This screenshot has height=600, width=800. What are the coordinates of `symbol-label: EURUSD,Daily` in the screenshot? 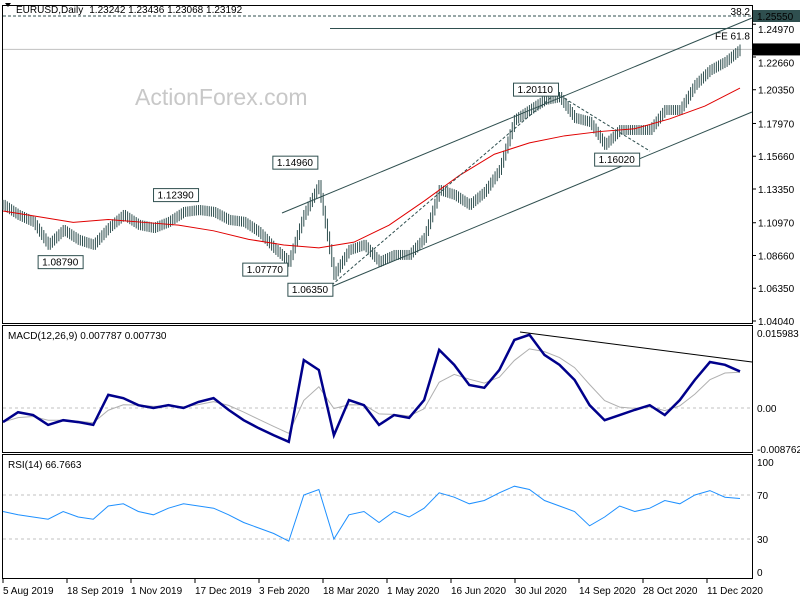 It's located at (49, 10).